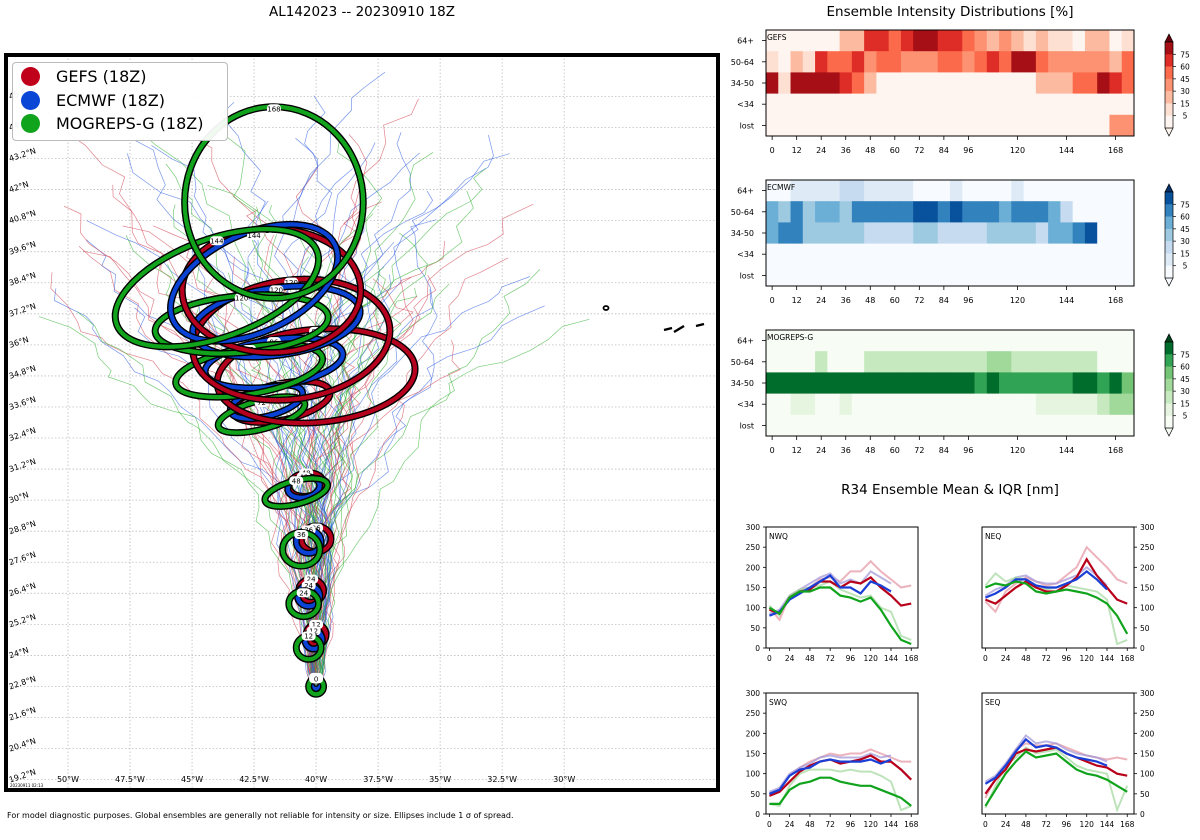 This screenshot has height=840, width=1200. I want to click on heatmap-frame, so click(950, 233).